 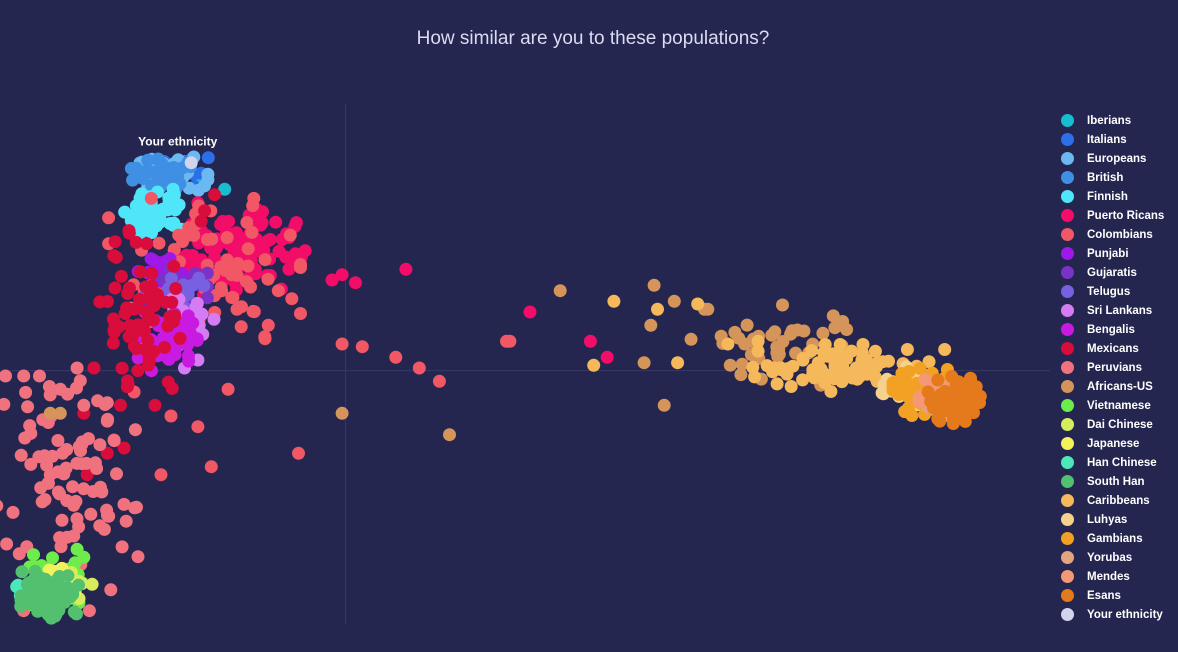 What do you see at coordinates (207, 298) in the screenshot?
I see `point-gujaratis` at bounding box center [207, 298].